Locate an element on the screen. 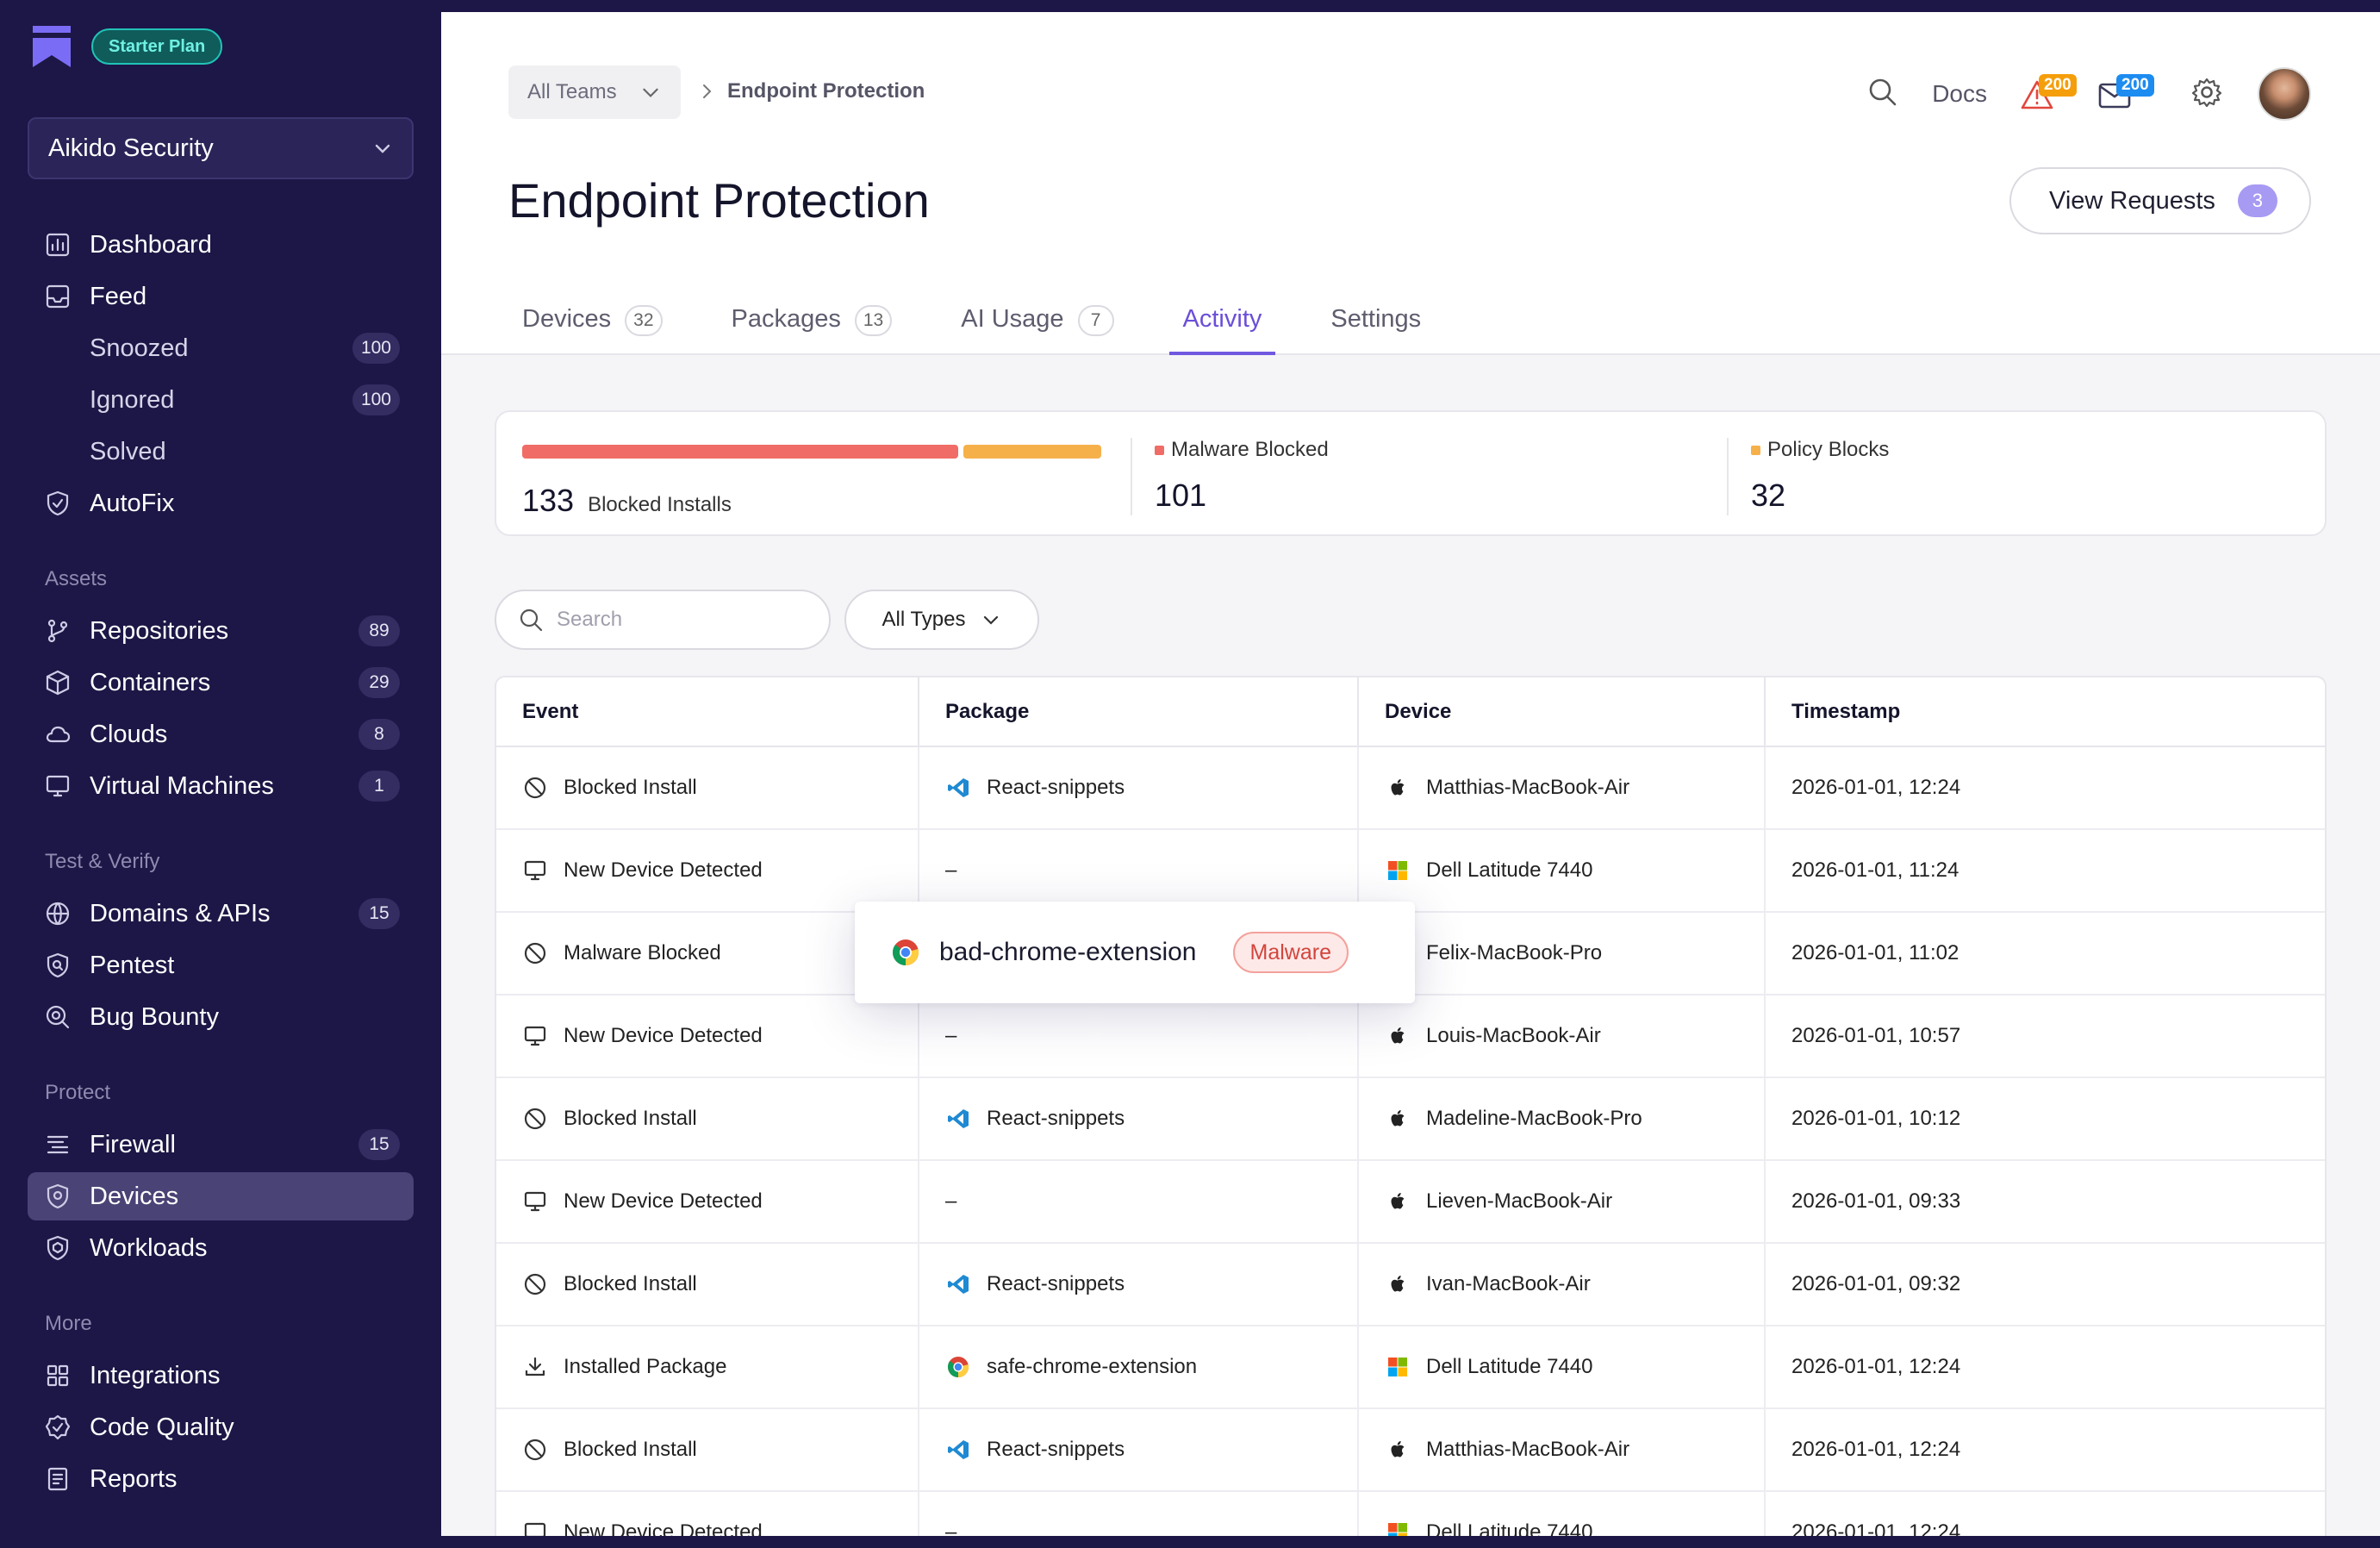 Image resolution: width=2380 pixels, height=1548 pixels. dashboard-icon is located at coordinates (58, 245).